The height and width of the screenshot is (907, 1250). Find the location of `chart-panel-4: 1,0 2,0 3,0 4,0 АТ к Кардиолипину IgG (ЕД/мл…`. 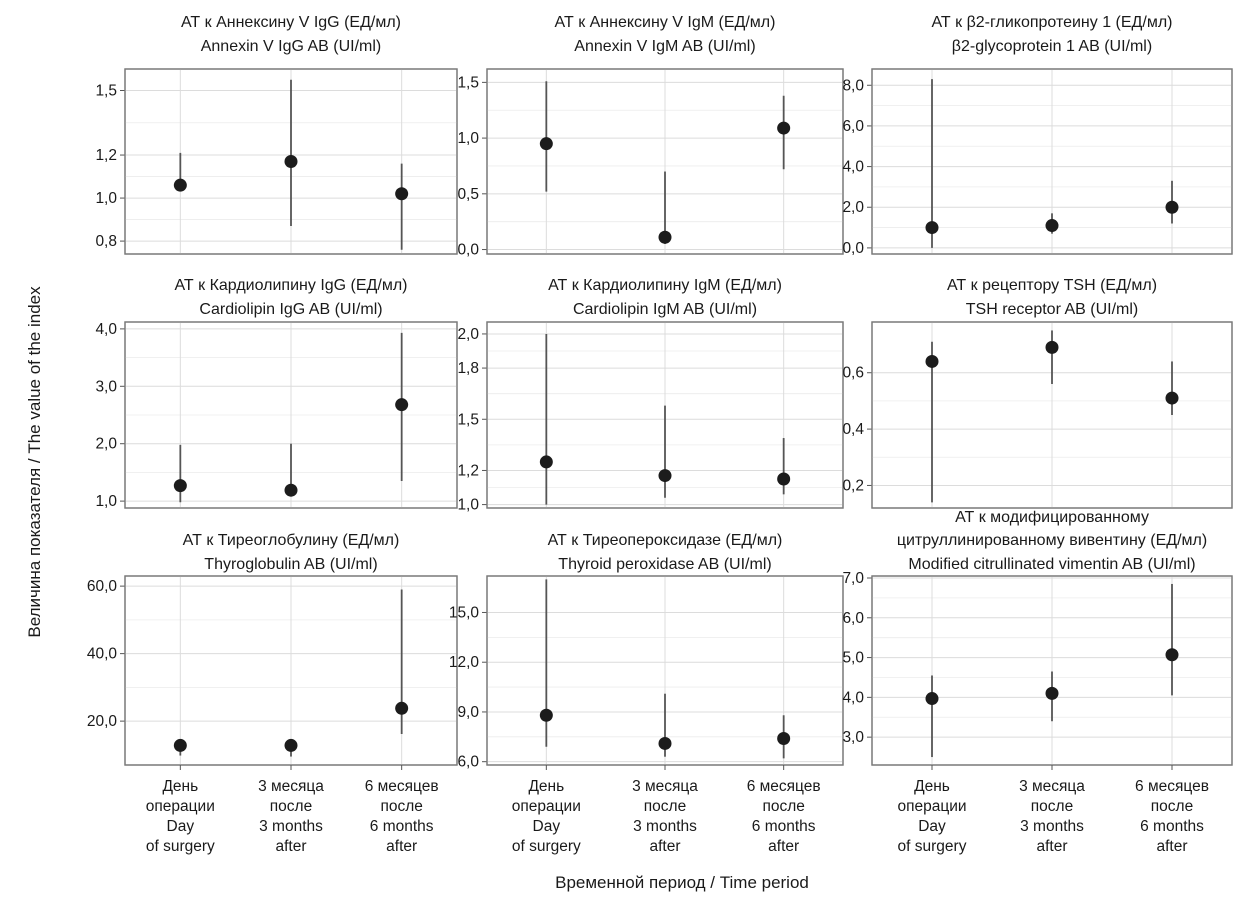

chart-panel-4: 1,0 2,0 3,0 4,0 АТ к Кардиолипину IgG (ЕД/мл… is located at coordinates (276, 393).